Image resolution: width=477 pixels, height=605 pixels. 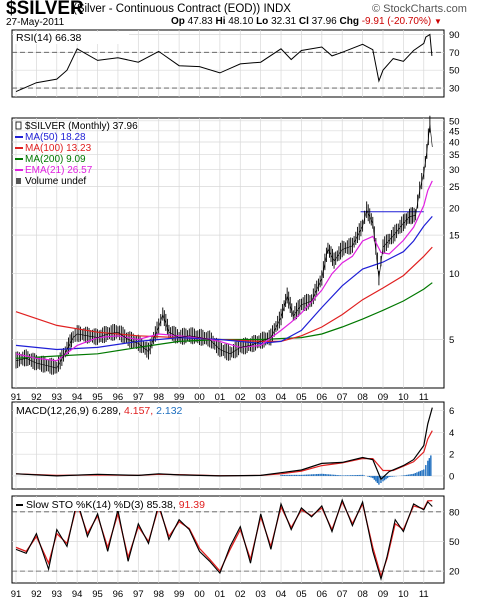 What do you see at coordinates (220, 594) in the screenshot?
I see `bottom-x-tick-label: 01` at bounding box center [220, 594].